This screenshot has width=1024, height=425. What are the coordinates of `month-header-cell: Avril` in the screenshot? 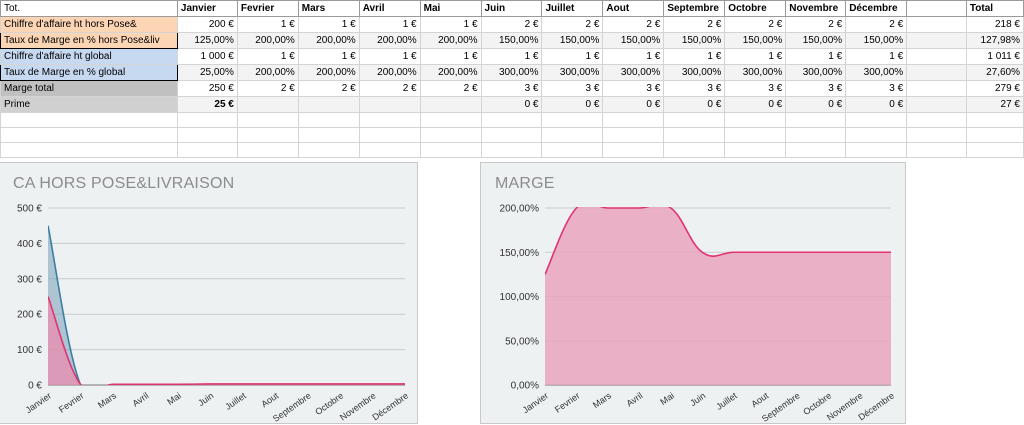 It's located at (389, 8).